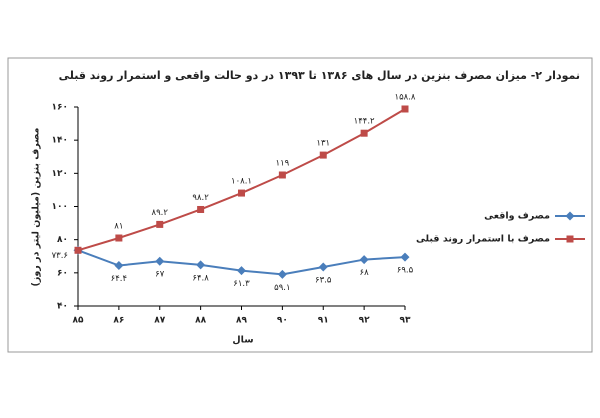  What do you see at coordinates (517, 216) in the screenshot?
I see `legend-label: مصرف واقعی` at bounding box center [517, 216].